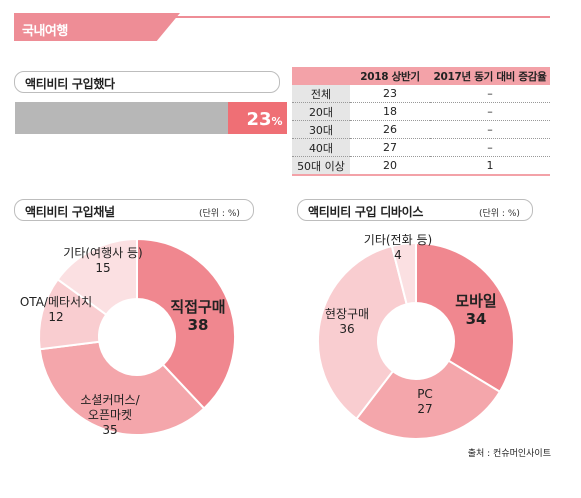  I want to click on purchase-value-unit: %, so click(277, 121).